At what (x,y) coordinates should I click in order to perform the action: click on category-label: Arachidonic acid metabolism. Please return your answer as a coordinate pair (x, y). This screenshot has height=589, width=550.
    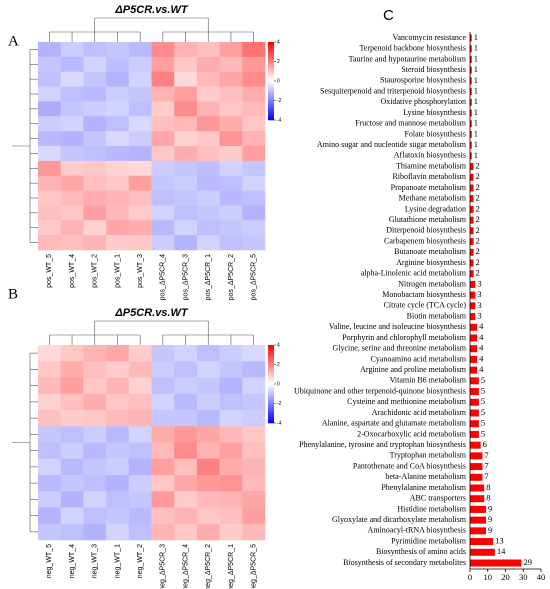
    Looking at the image, I should click on (419, 412).